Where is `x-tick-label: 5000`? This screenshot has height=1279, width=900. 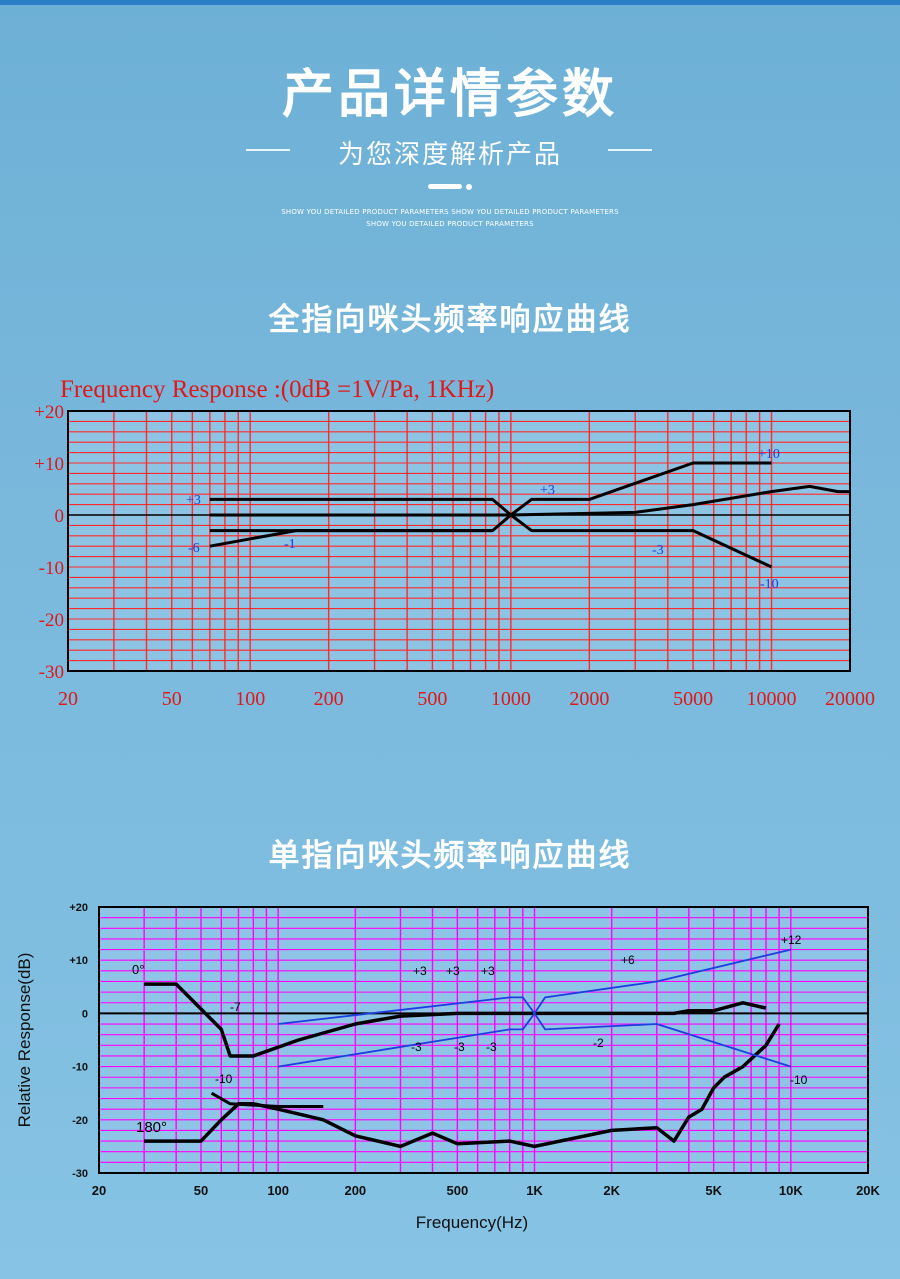 x-tick-label: 5000 is located at coordinates (693, 699).